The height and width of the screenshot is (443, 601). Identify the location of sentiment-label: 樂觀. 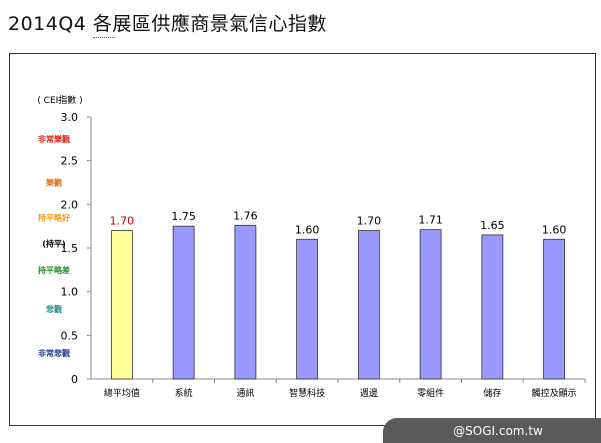
(53, 183).